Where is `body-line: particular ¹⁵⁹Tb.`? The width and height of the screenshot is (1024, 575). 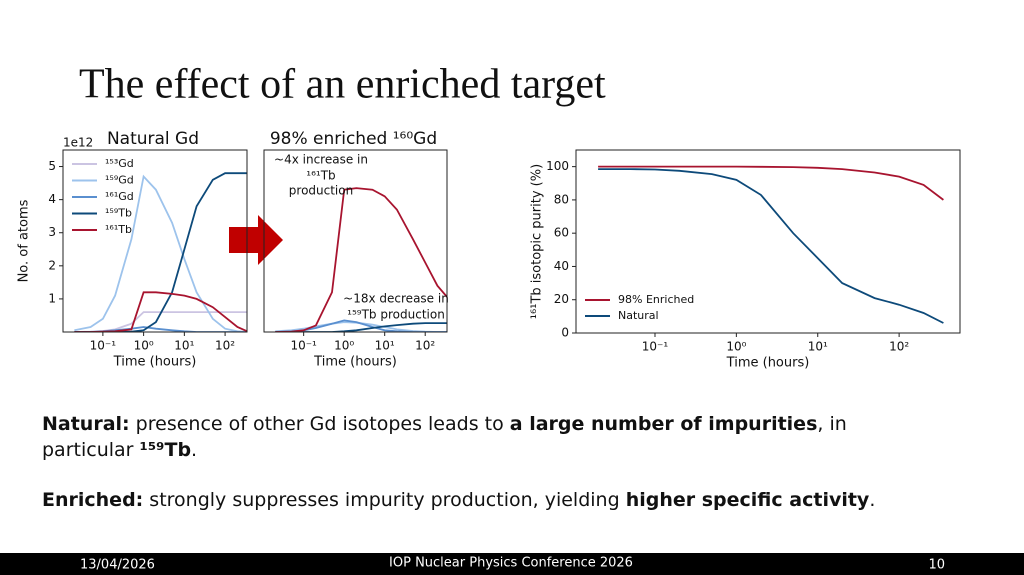
body-line: particular ¹⁵⁹Tb. is located at coordinates (119, 450).